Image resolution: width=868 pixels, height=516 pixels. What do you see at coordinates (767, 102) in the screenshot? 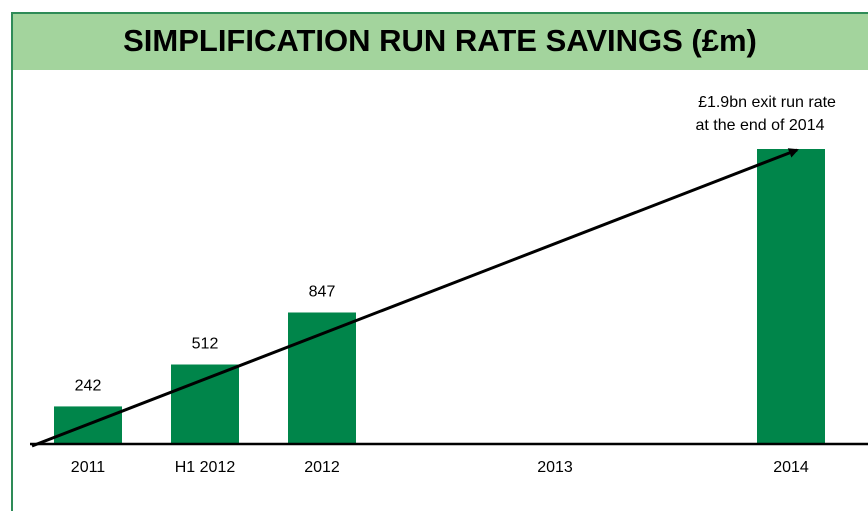
I see `annotation: £1.9bn exit run rate` at bounding box center [767, 102].